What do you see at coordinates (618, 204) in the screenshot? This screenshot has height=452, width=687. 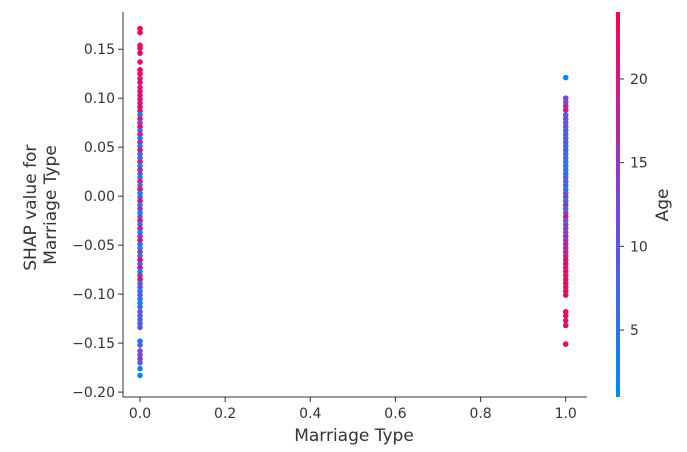 I see `colorbar` at bounding box center [618, 204].